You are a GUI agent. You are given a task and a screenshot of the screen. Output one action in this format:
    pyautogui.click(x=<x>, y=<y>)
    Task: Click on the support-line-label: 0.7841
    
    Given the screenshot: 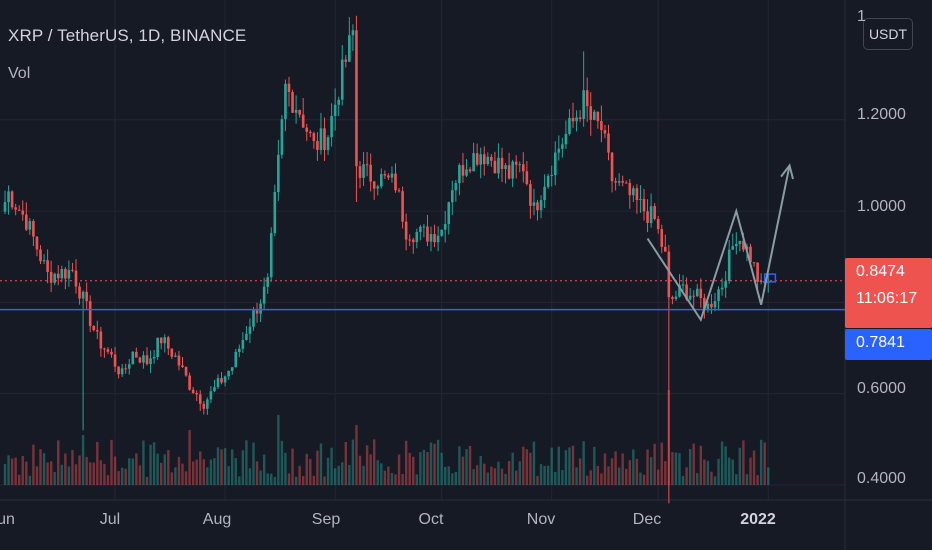 What is the action you would take?
    pyautogui.click(x=888, y=344)
    